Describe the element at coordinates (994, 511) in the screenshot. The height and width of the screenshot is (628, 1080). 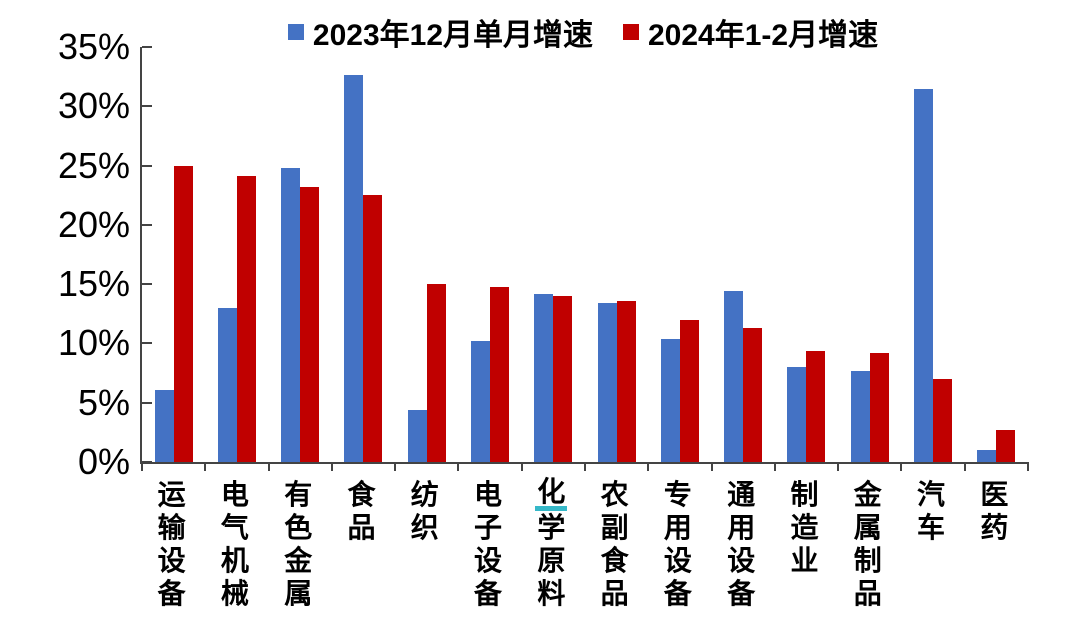
I see `category-label-14: 医药` at that location.